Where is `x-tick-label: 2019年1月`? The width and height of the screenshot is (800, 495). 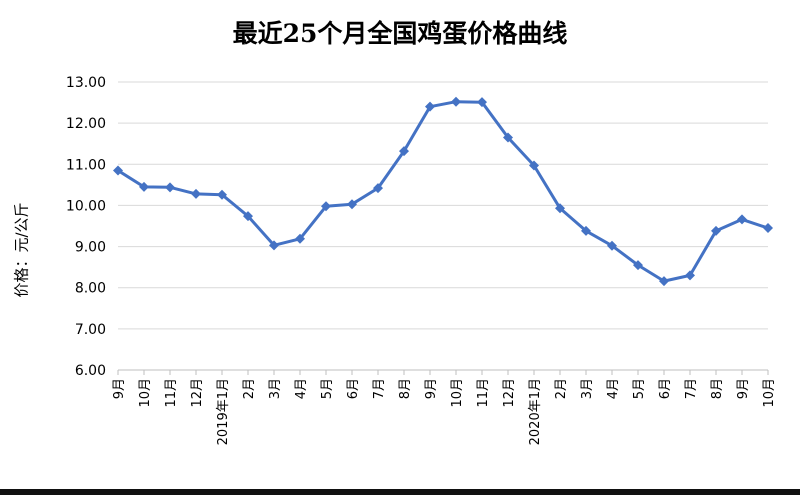 x-tick-label: 2019年1月 is located at coordinates (223, 411).